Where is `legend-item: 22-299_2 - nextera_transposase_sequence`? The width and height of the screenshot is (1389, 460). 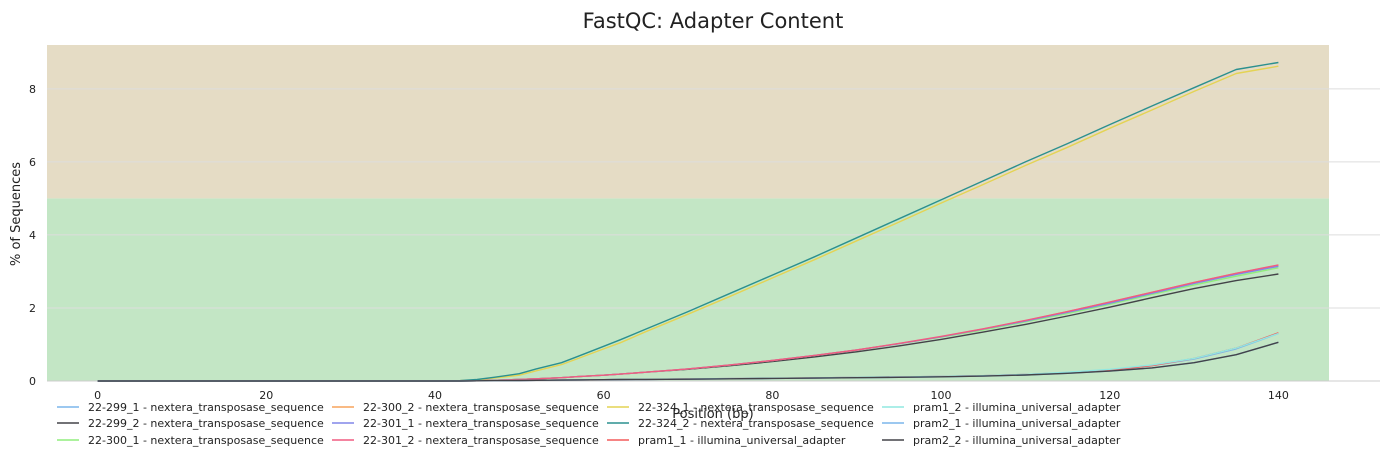 legend-item: 22-299_2 - nextera_transposase_sequence is located at coordinates (190, 423).